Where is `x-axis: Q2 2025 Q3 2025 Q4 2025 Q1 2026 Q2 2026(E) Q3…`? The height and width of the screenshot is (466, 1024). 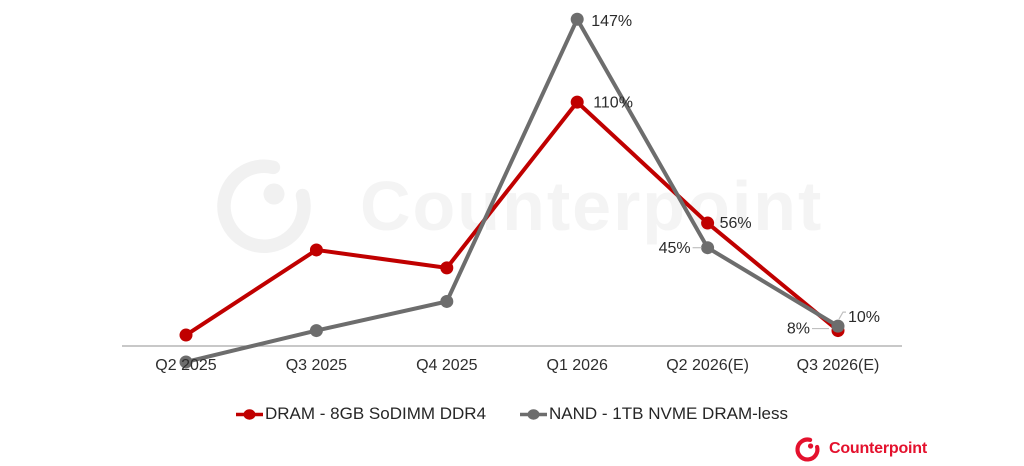 x-axis: Q2 2025 Q3 2025 Q4 2025 Q1 2026 Q2 2026(E) Q3… is located at coordinates (512, 368).